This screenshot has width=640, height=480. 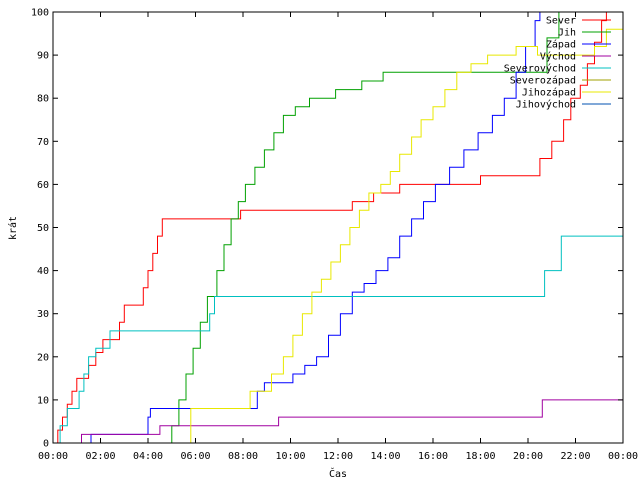 I want to click on y-tick-label: 50, so click(x=43, y=228).